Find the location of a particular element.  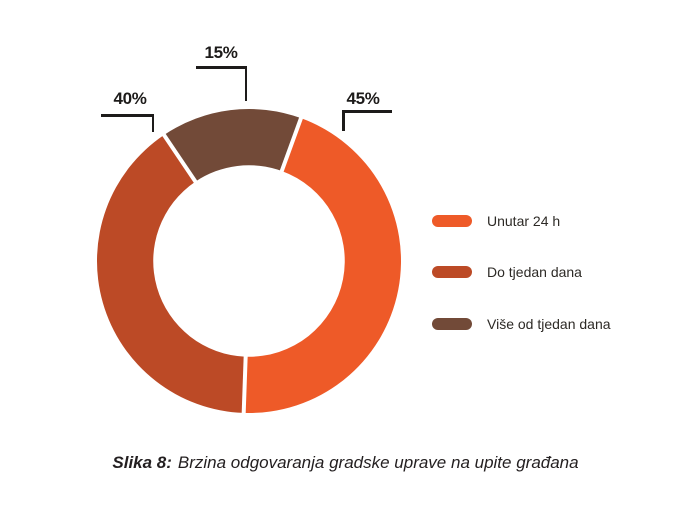

legend-label-unutar-24-h: Unutar 24 h is located at coordinates (524, 221).